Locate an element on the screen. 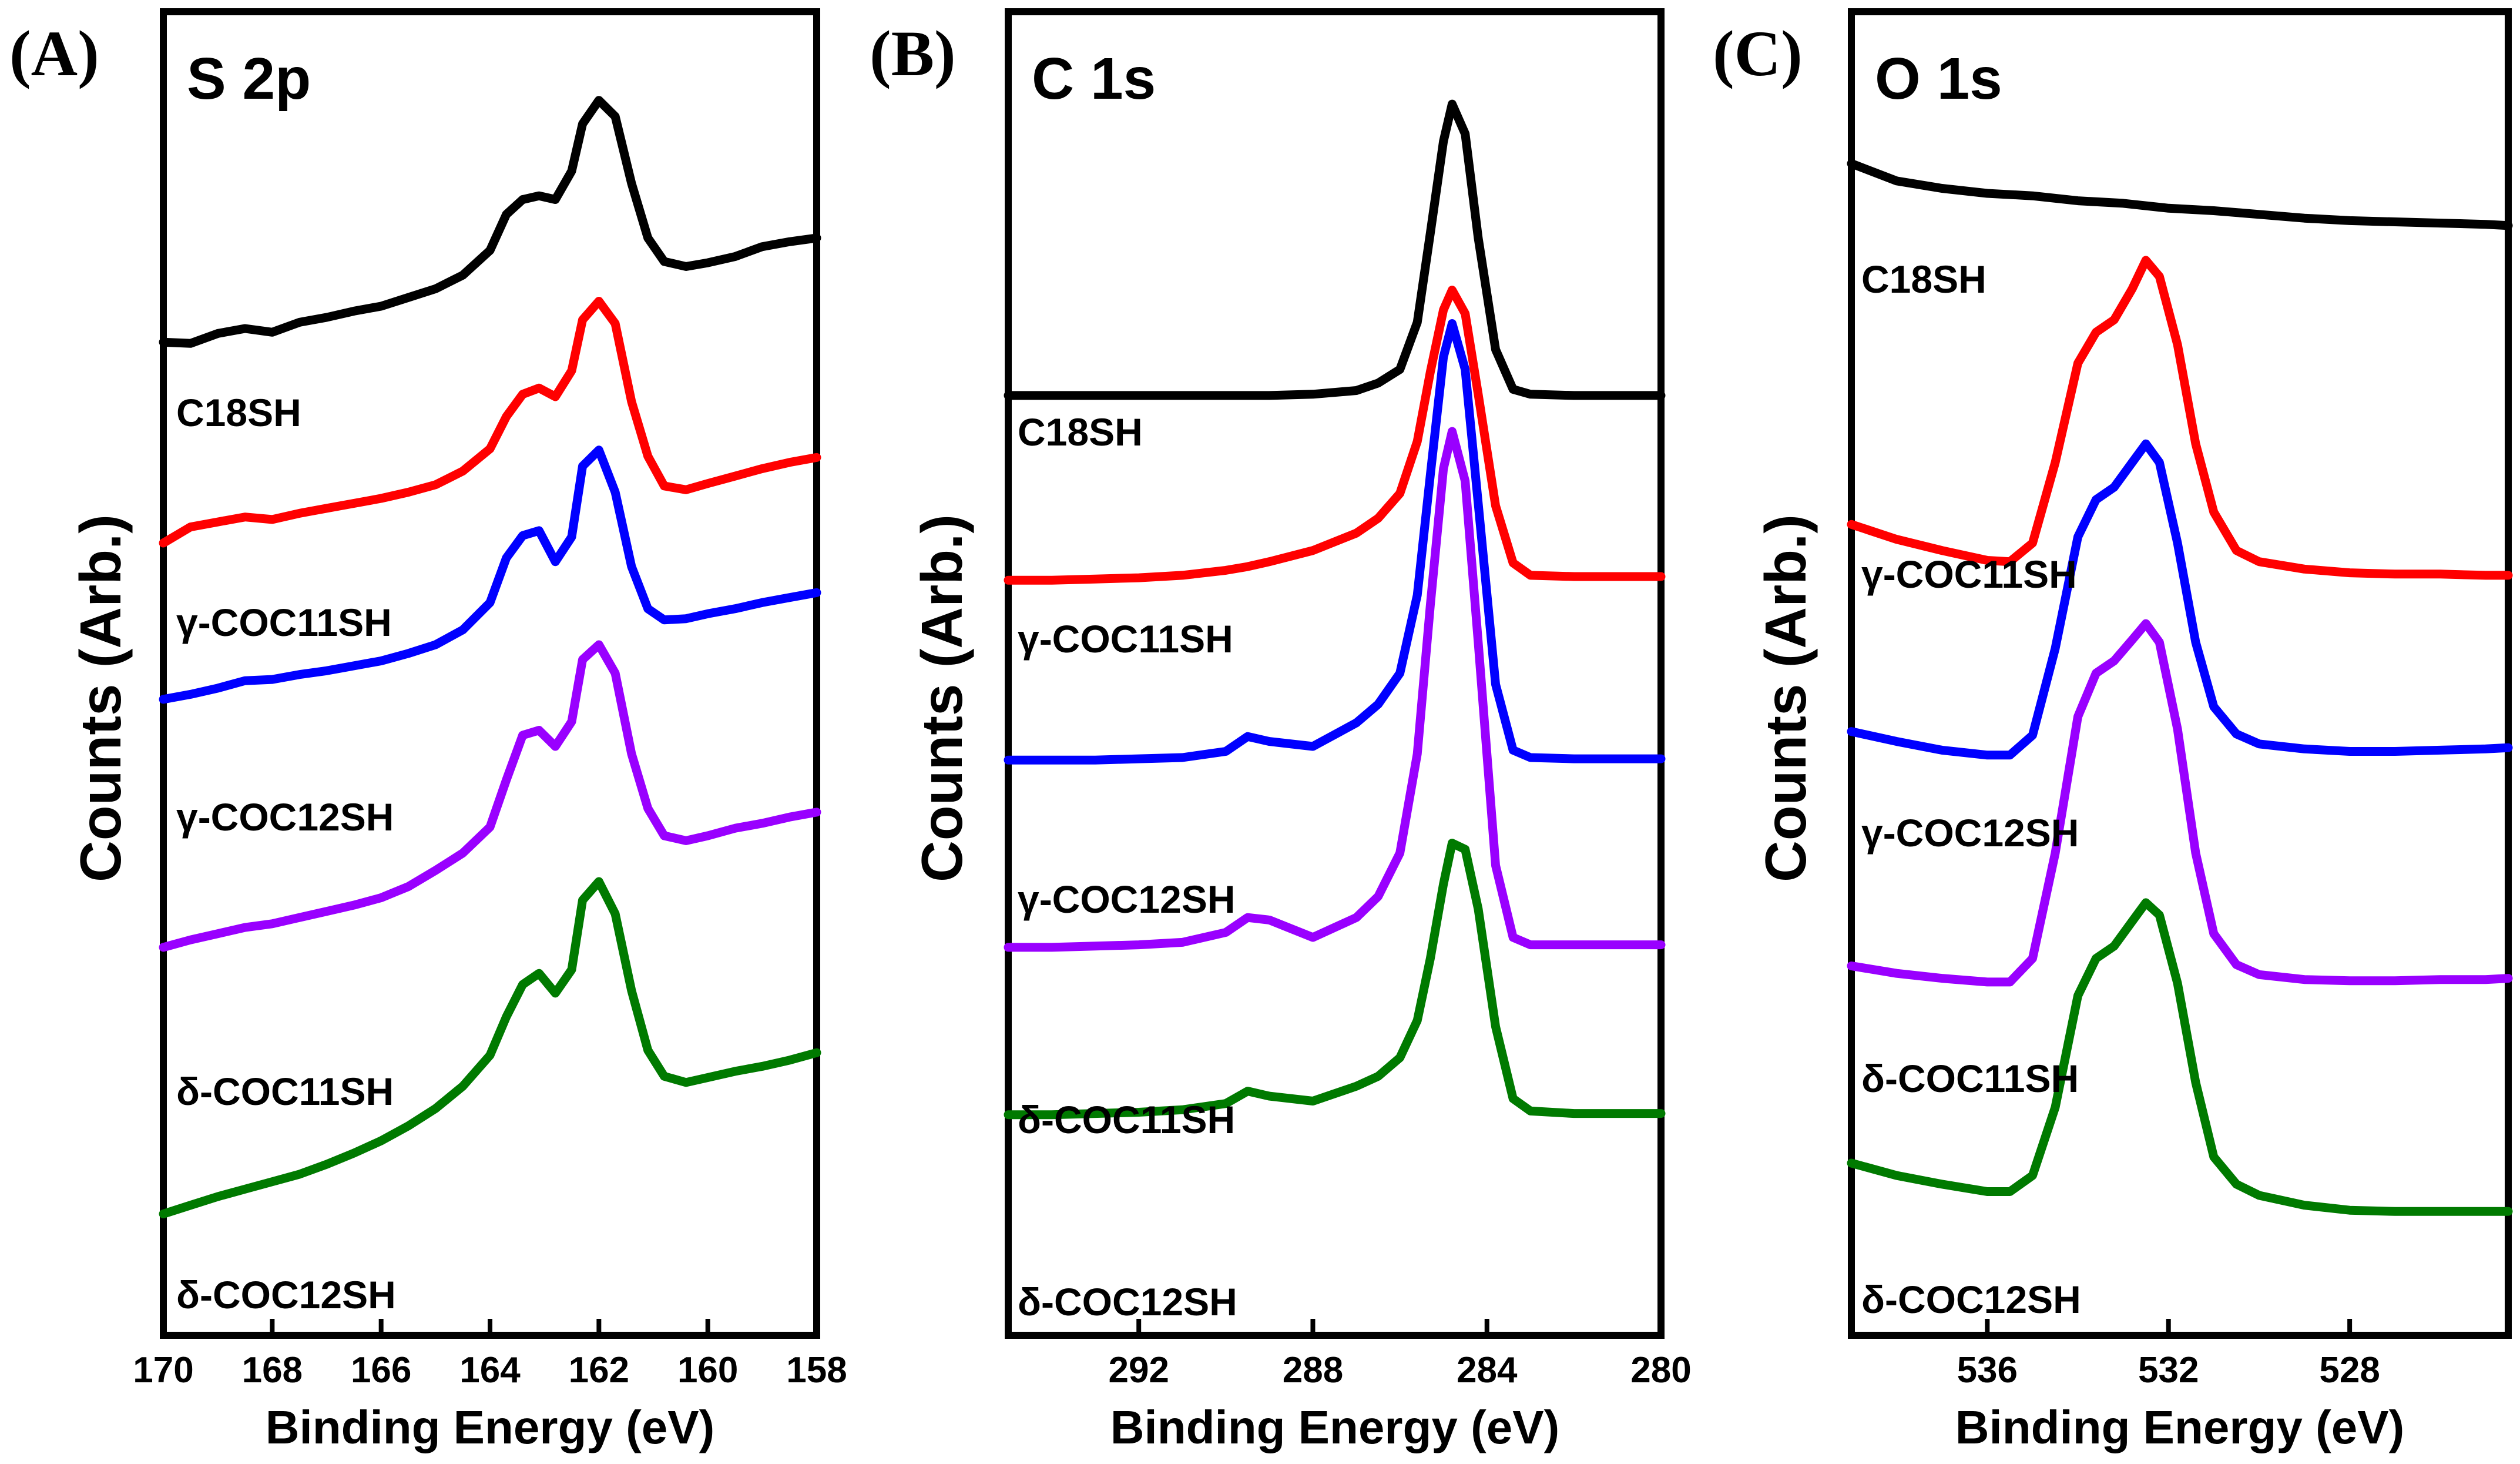 The width and height of the screenshot is (2520, 1464). series-label-delta-coc12sh-a: δ-COC12SH is located at coordinates (286, 1294).